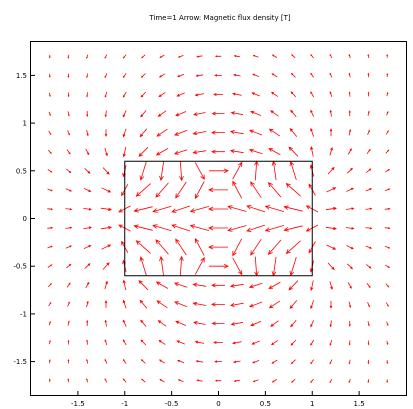 This screenshot has height=409, width=413. I want to click on y-tick-label: -1.5, so click(20, 362).